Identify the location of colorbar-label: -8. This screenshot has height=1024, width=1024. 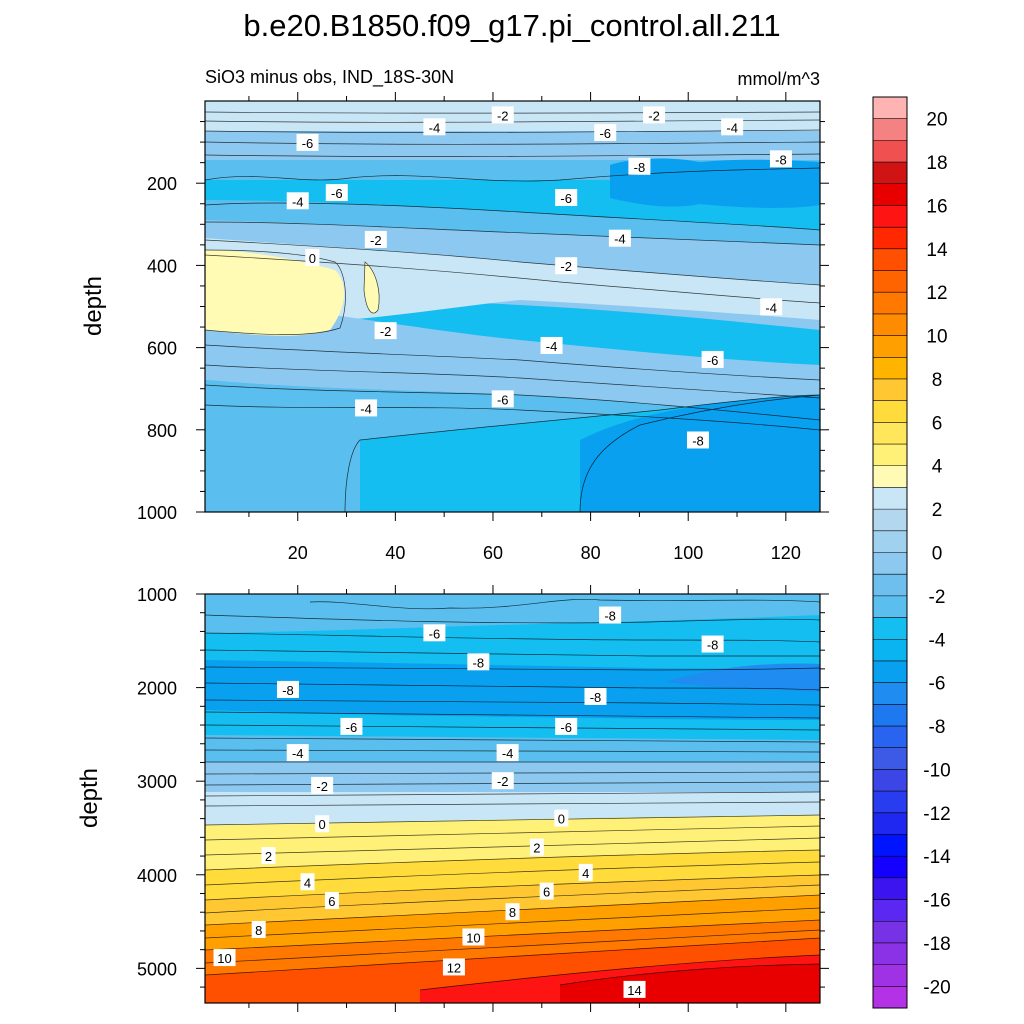
(937, 727).